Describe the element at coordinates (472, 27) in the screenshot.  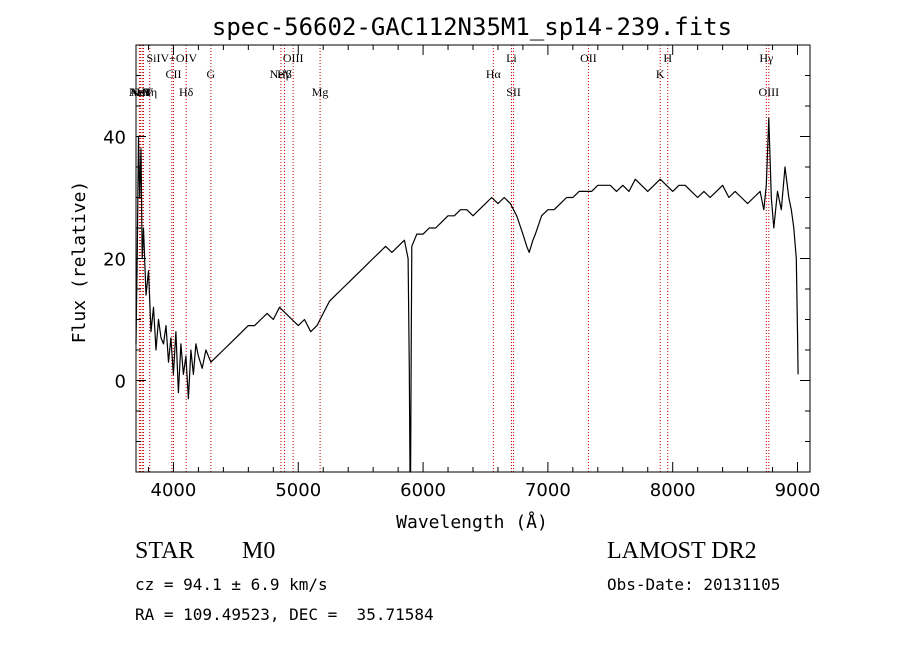
I see `chart-title: spec-56602-GAC112N35M1_sp14-239.fits` at that location.